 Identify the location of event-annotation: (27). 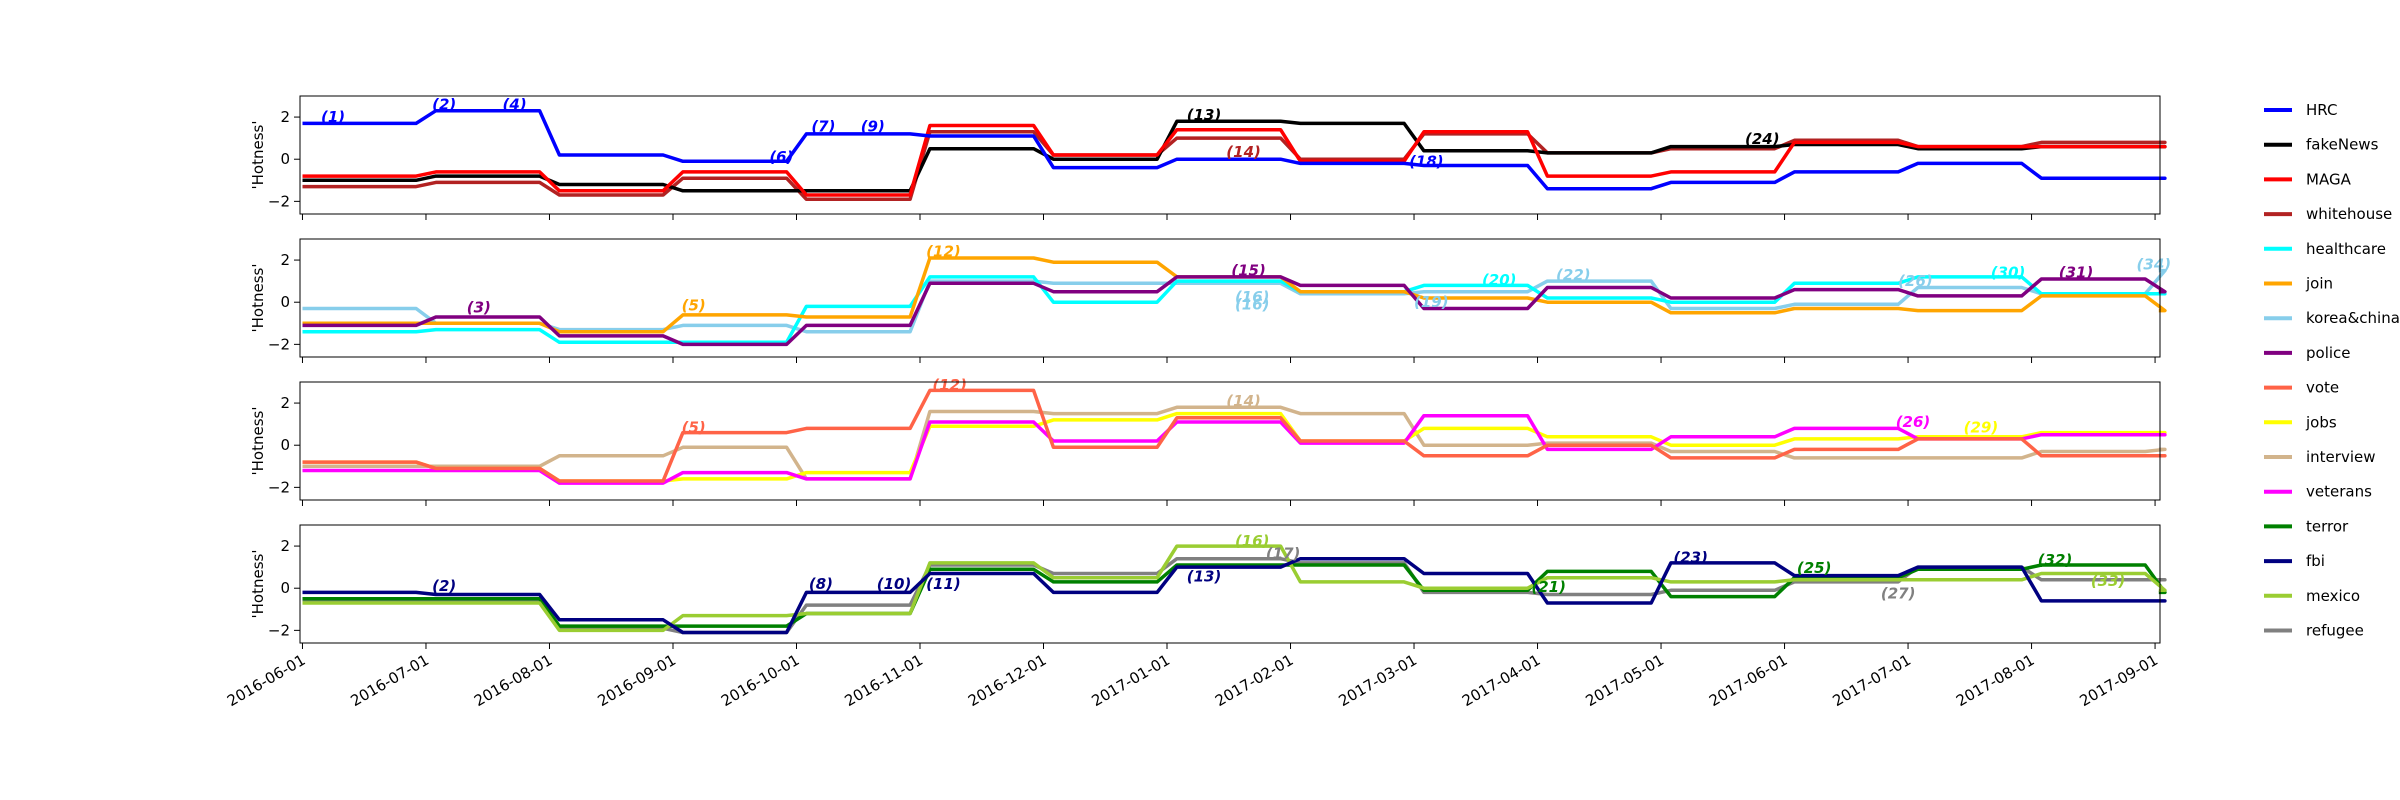
(1898, 593).